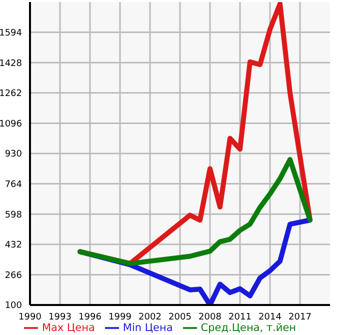 The image size is (345, 335). Describe the element at coordinates (11, 33) in the screenshot. I see `y-tick-label: 1594` at that location.